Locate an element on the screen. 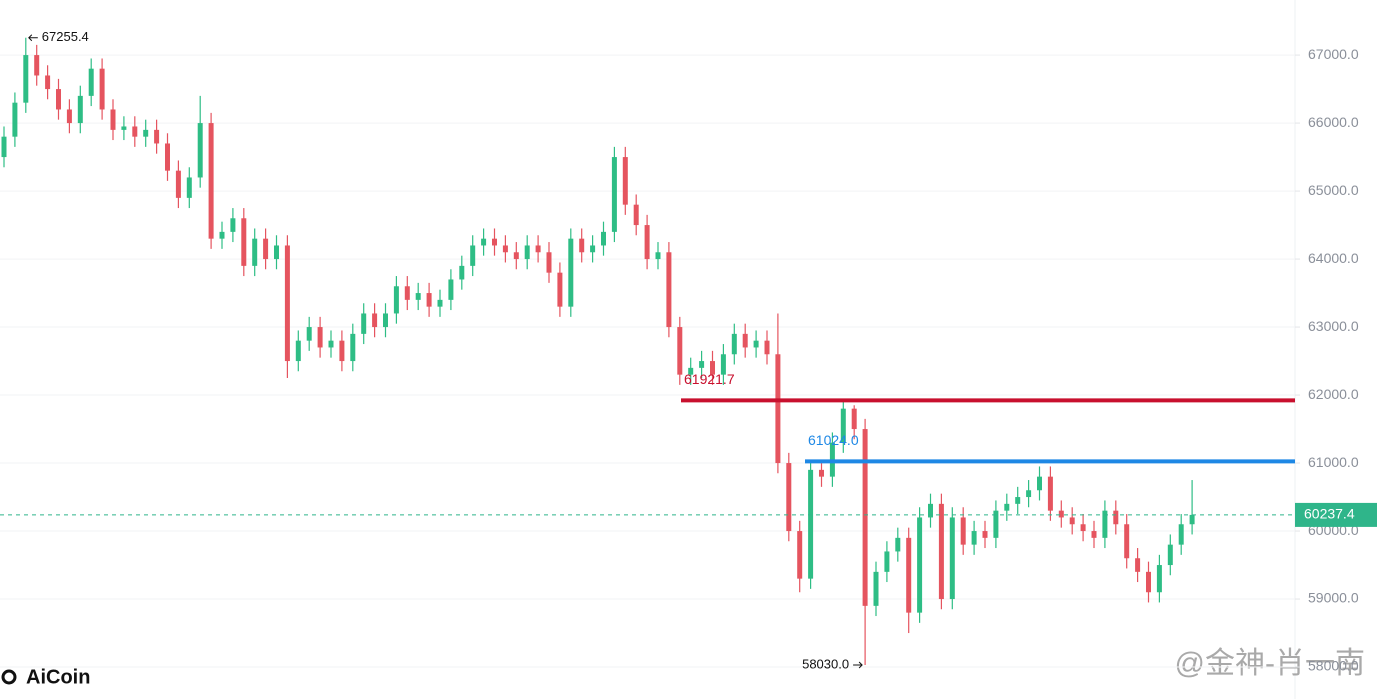 The width and height of the screenshot is (1377, 699). low-label: 58030.0 is located at coordinates (825, 663).